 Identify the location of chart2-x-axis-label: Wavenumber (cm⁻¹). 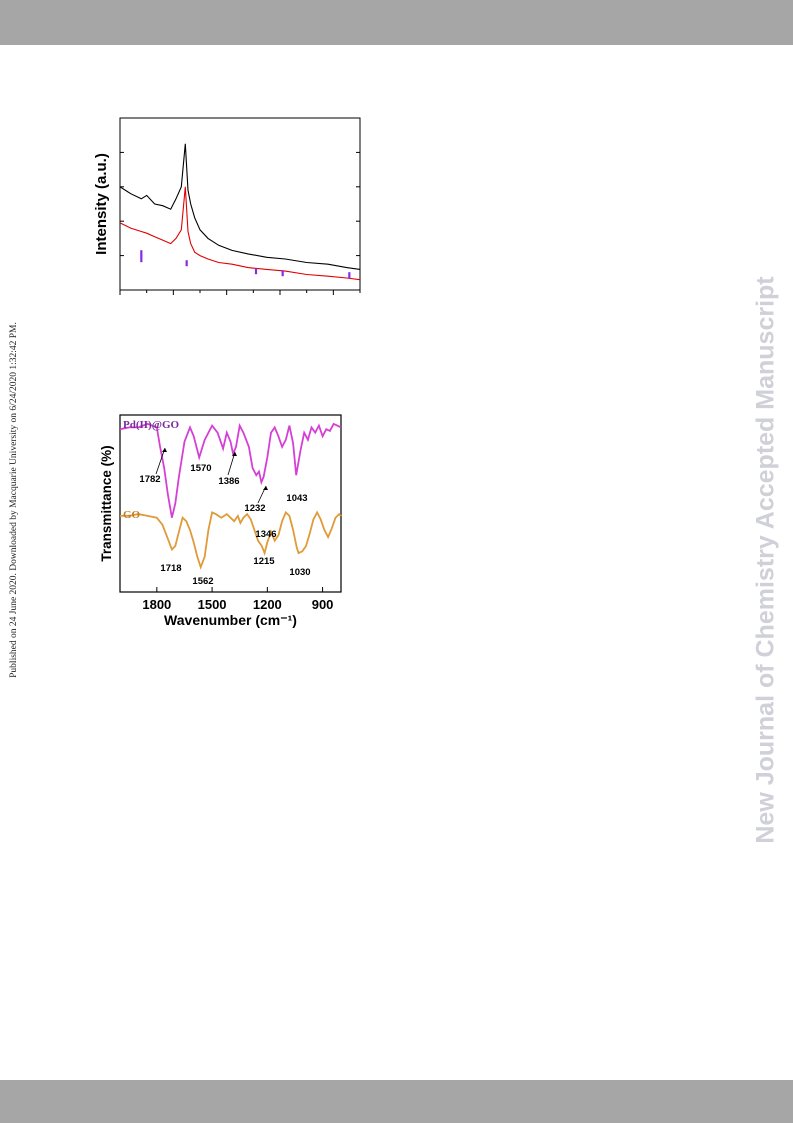
(230, 620).